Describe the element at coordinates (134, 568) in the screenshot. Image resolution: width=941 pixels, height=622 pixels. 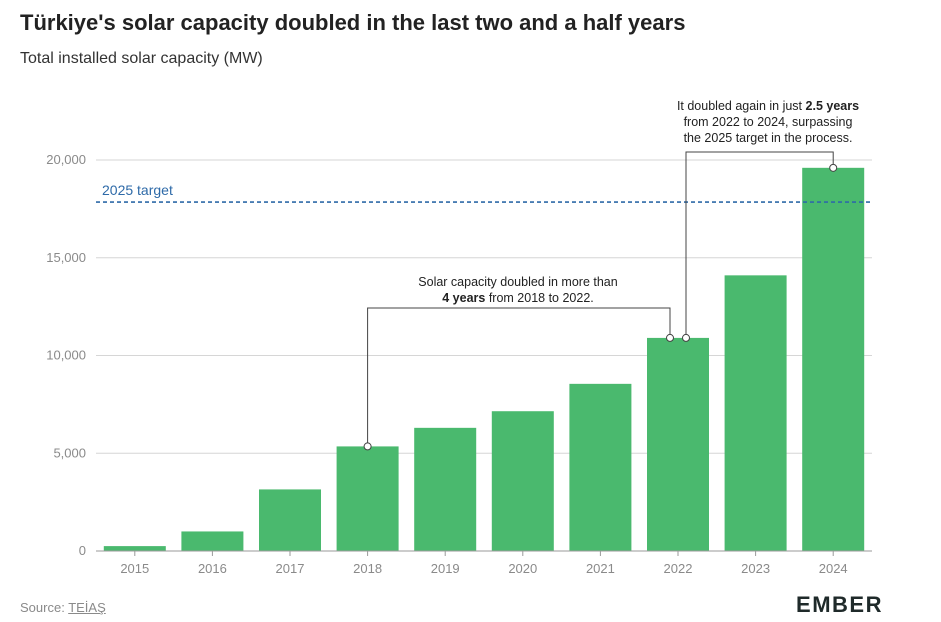
I see `x-tick-label: 2015` at that location.